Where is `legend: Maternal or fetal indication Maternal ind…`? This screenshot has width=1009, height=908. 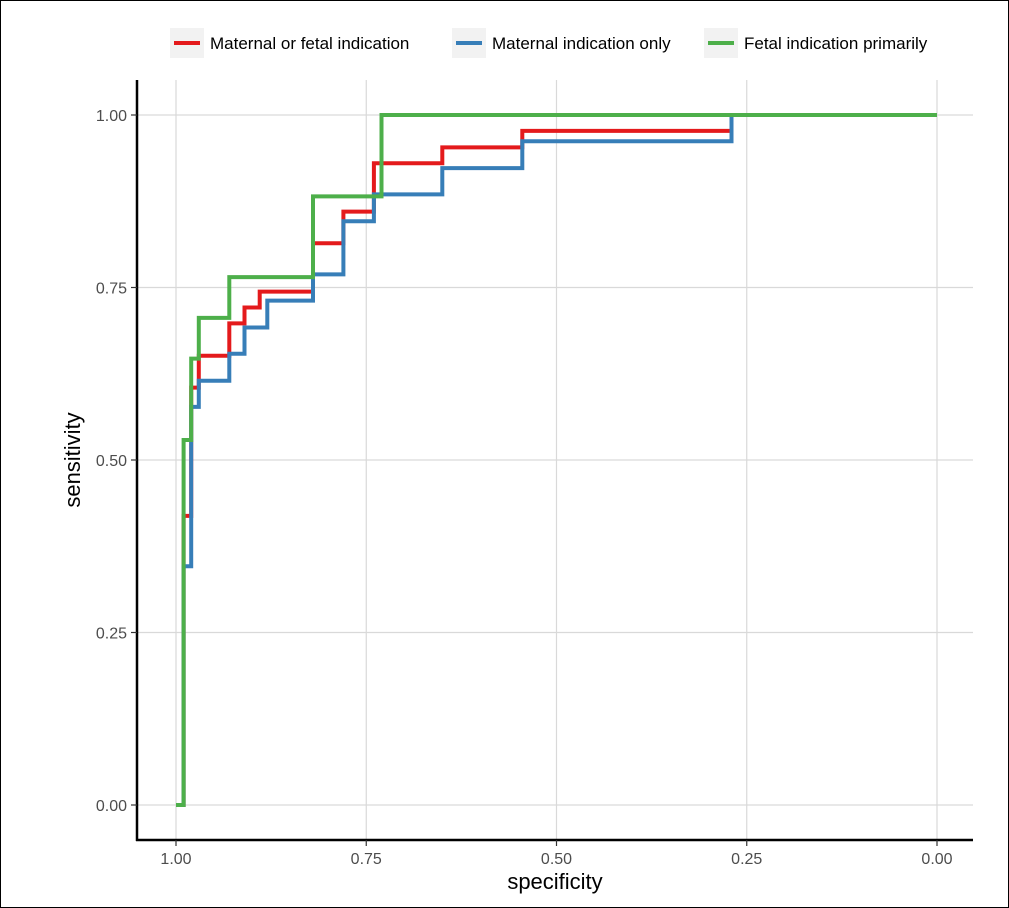
legend: Maternal or fetal indication Maternal ind… is located at coordinates (549, 43).